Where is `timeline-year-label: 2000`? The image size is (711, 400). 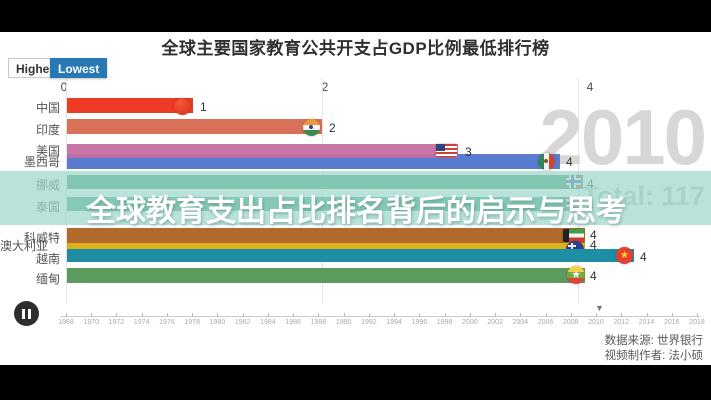
timeline-year-label: 2000 is located at coordinates (470, 322).